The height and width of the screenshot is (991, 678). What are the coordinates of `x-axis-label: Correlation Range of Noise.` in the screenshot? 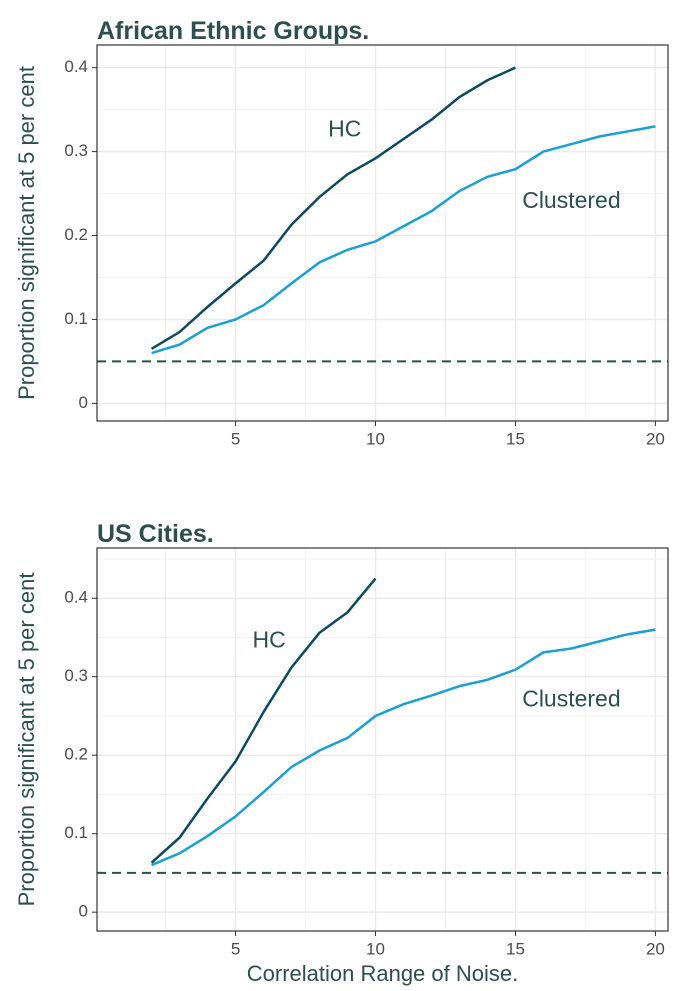 It's located at (382, 973).